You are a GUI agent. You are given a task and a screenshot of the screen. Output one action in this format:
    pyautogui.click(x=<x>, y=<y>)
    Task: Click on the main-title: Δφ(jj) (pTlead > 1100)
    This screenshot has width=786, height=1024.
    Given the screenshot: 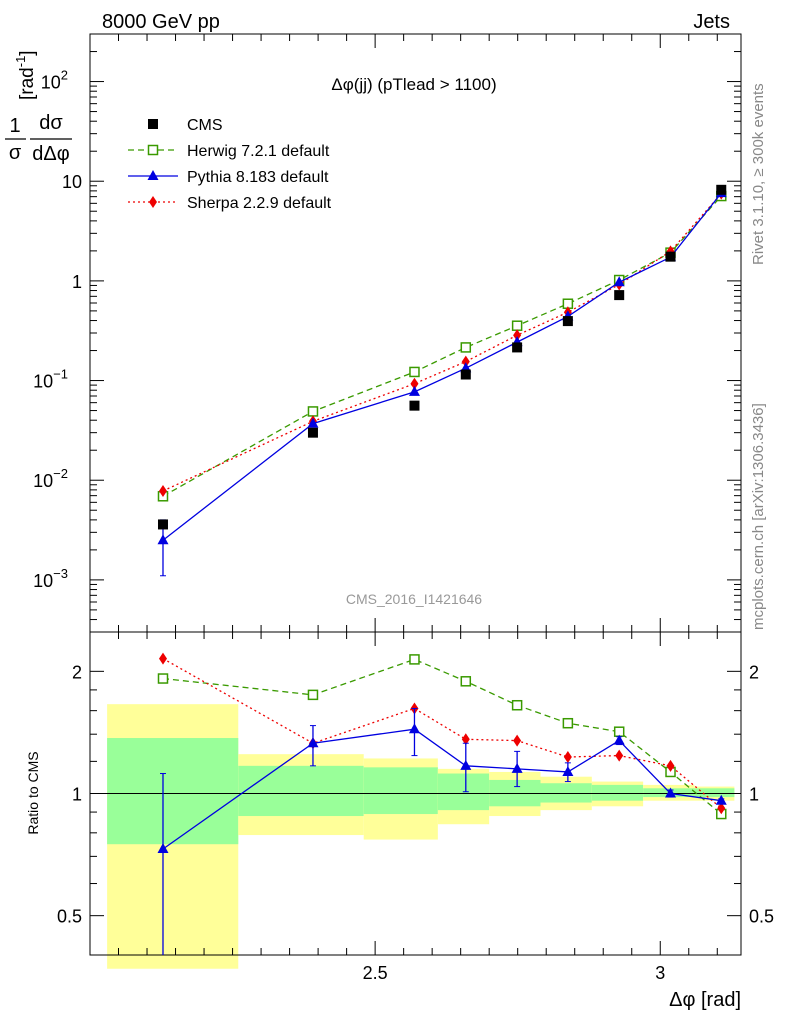 What is the action you would take?
    pyautogui.click(x=413, y=84)
    